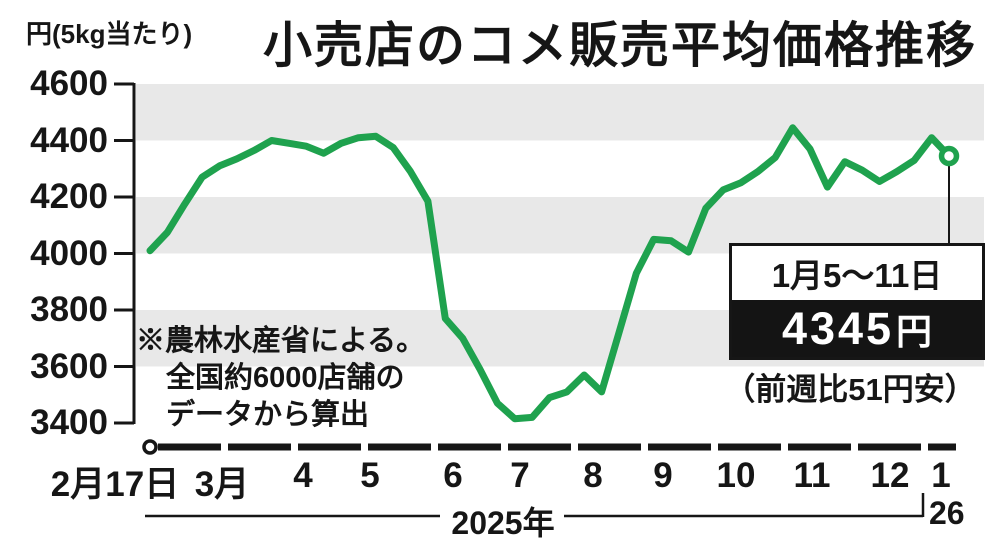 Image resolution: width=1000 pixels, height=551 pixels. What do you see at coordinates (947, 513) in the screenshot?
I see `x-axis-year-26-label: 26` at bounding box center [947, 513].